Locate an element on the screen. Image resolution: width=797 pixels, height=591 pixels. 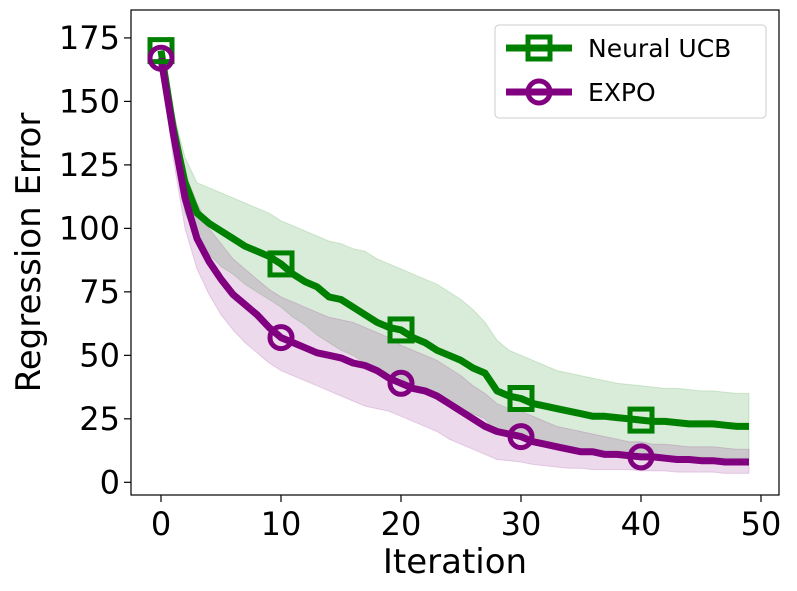
x-tick-label: 30 is located at coordinates (521, 524).